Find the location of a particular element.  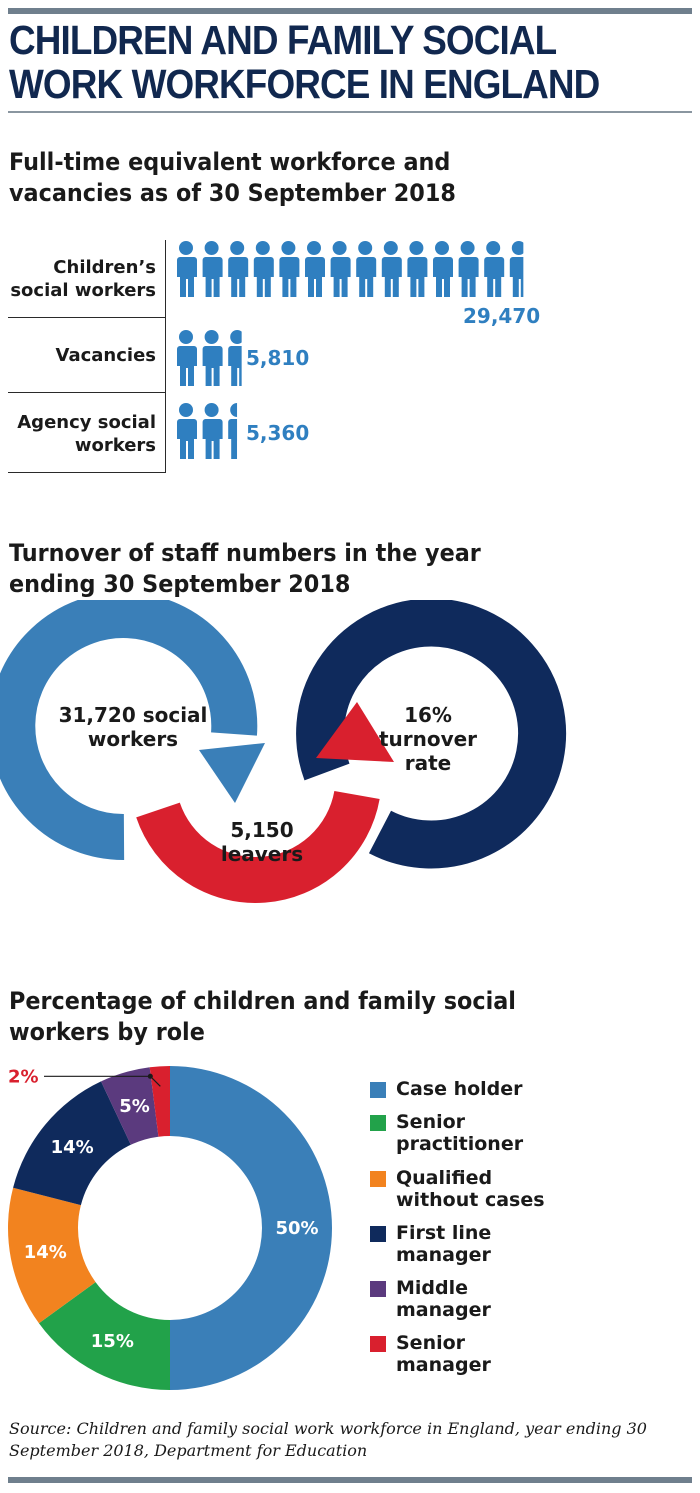

turnover-rate: 16% turnover rate is located at coordinates (428, 739).